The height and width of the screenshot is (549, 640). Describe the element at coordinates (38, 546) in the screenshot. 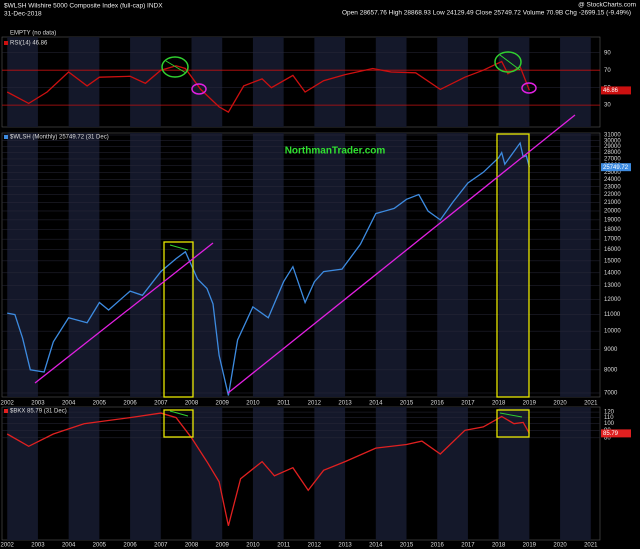

I see `x-tick-label: 2003` at that location.